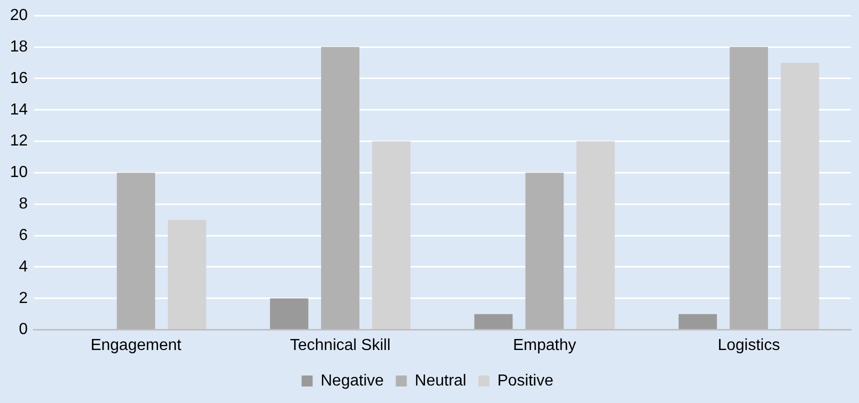  Describe the element at coordinates (340, 345) in the screenshot. I see `x-tick-label: Technical Skill` at that location.